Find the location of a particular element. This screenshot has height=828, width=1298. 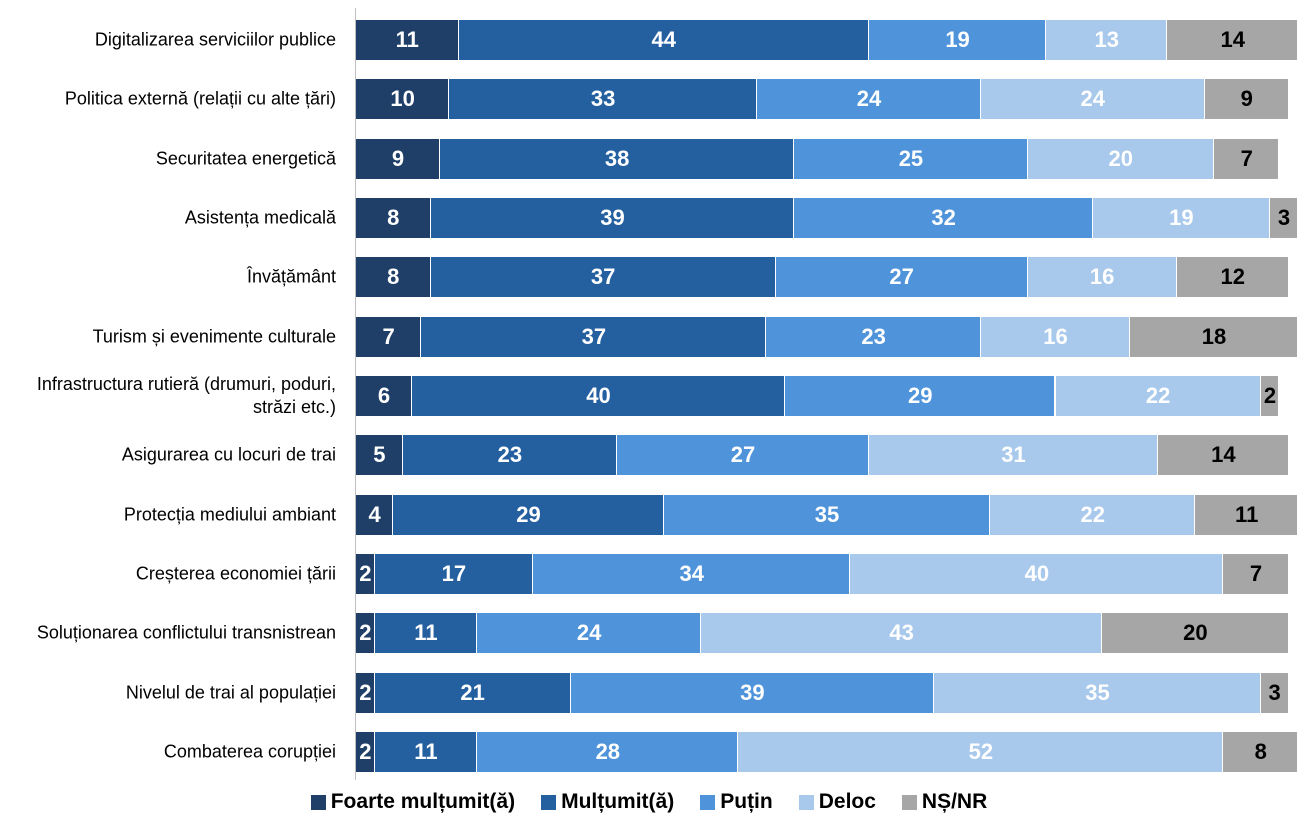

category-label: Asigurarea cu locuri de trai is located at coordinates (228, 454).